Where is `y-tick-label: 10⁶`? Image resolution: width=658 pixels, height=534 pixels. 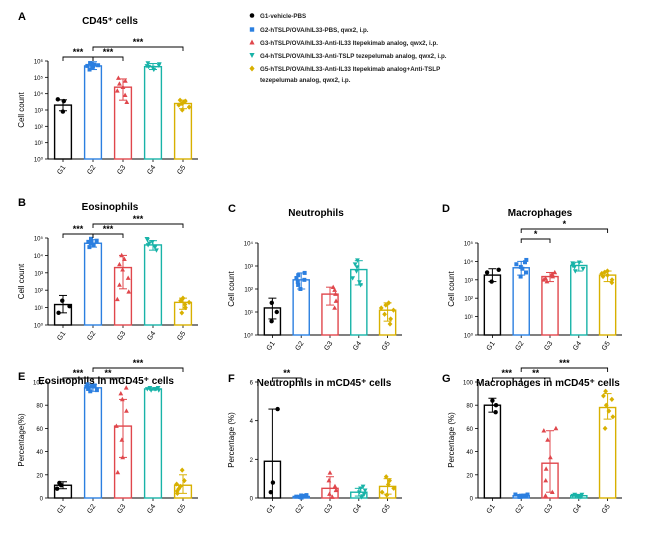 y-tick-label: 10⁶ is located at coordinates (39, 62).